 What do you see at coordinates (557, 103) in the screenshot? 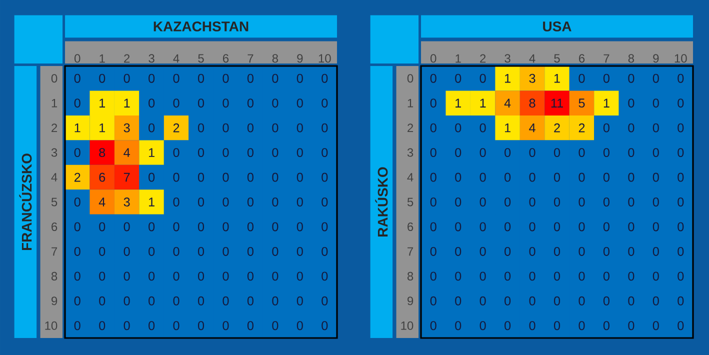
I see `data-label: 11` at bounding box center [557, 103].